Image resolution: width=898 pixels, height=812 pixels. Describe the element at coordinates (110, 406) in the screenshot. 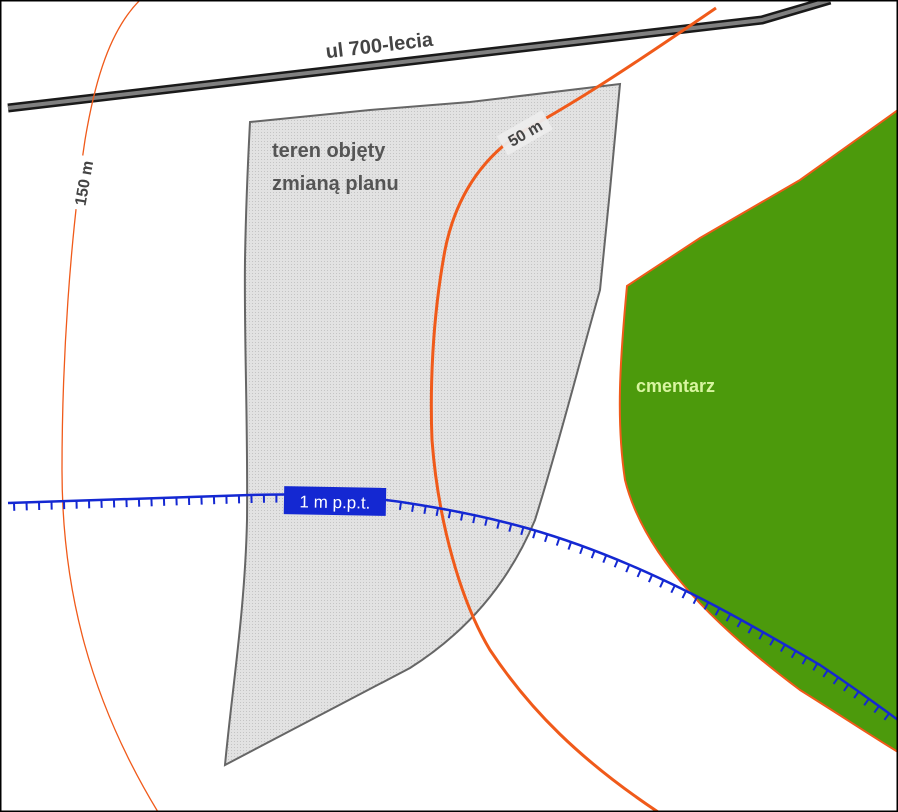

I see `buffer-line-150m` at that location.